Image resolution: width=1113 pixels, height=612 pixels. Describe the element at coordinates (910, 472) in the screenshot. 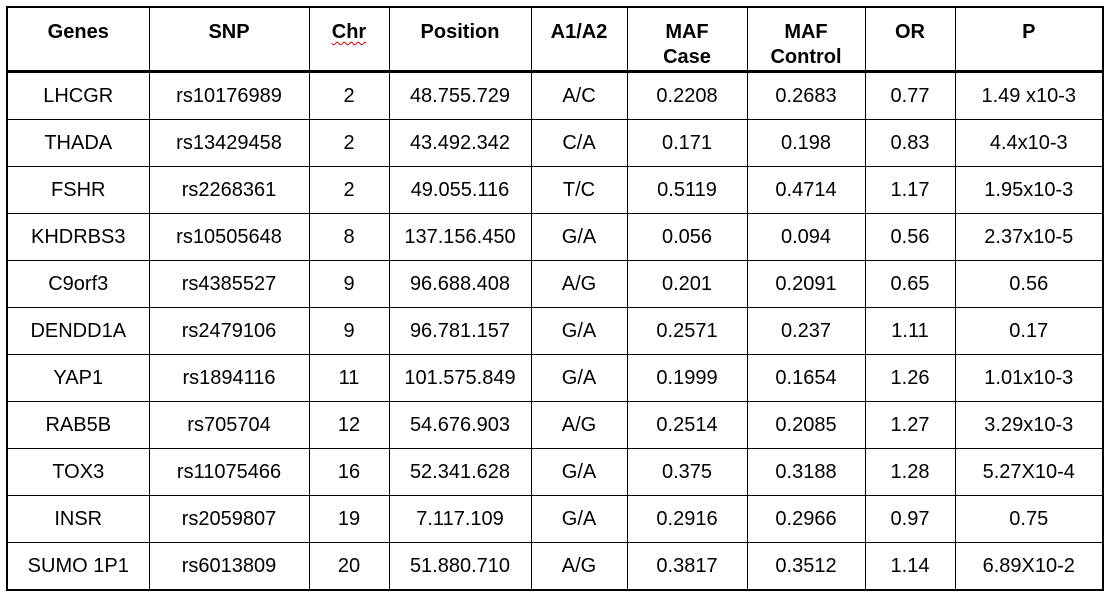

I see `cell-or: 1.28` at that location.